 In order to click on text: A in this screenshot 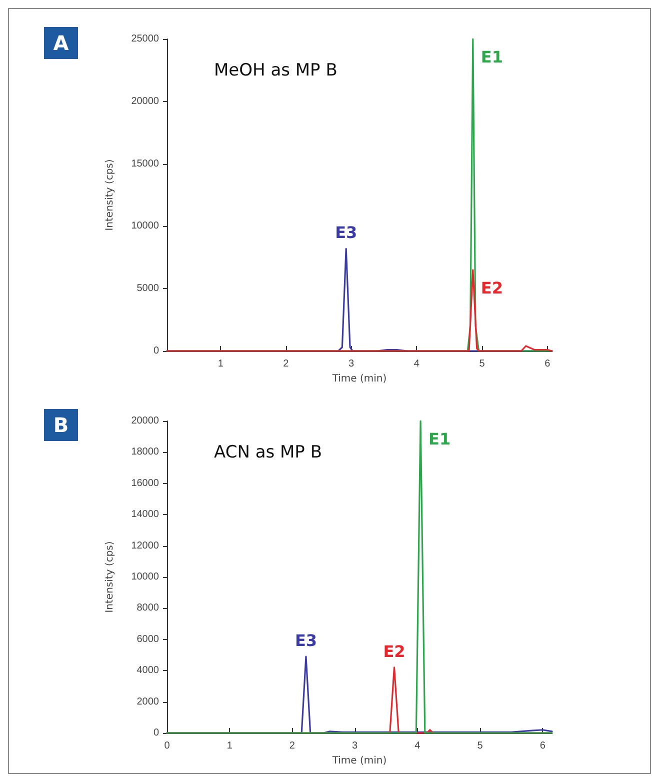, I will do `click(61, 43)`.